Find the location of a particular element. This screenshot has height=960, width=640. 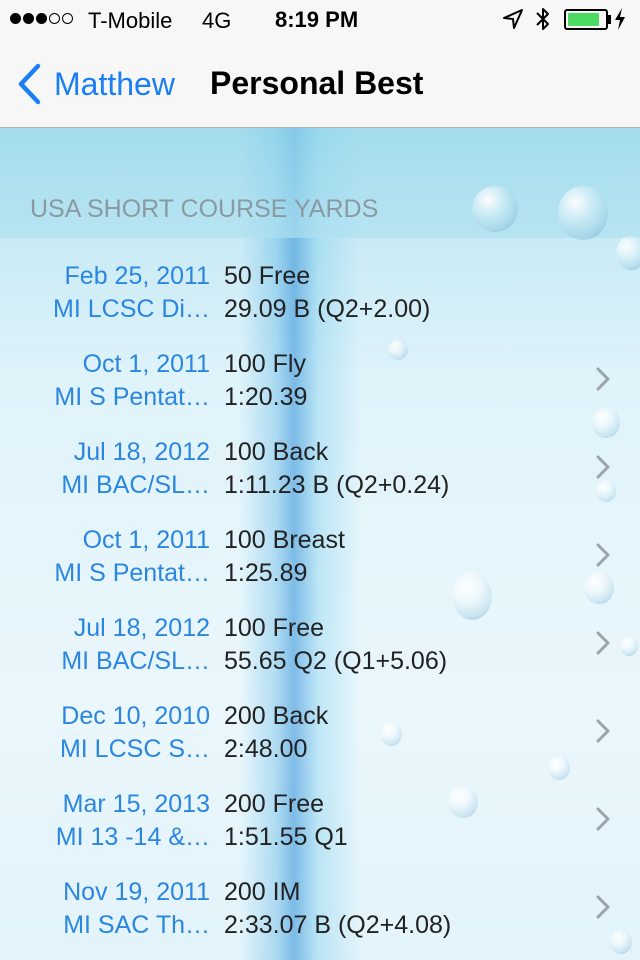

swim-time: 2:33.07 B (Q2+4.08) is located at coordinates (338, 925).